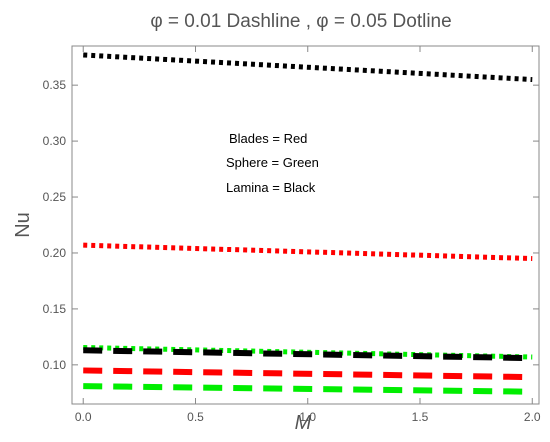  Describe the element at coordinates (55, 85) in the screenshot. I see `y-tick-label: 0.35` at that location.